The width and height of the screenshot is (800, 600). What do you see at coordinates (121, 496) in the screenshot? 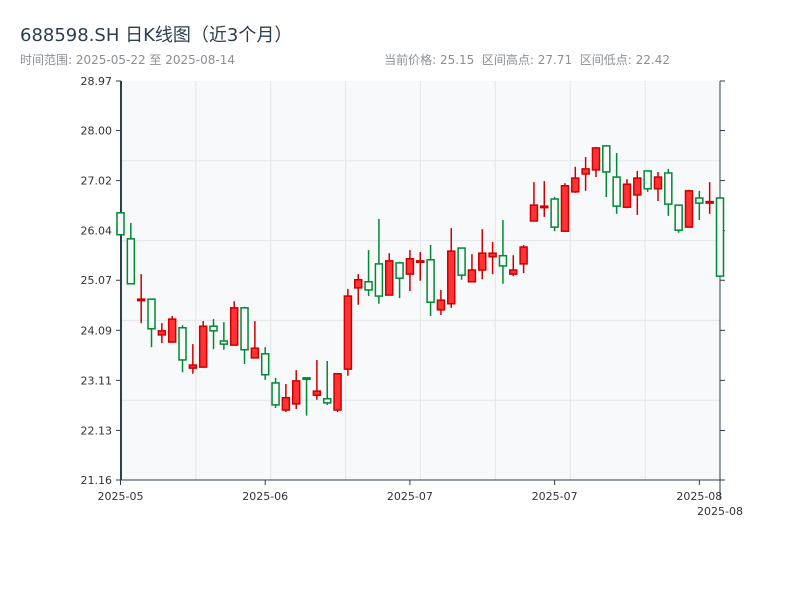
I see `x-tick-label: 2025-05` at bounding box center [121, 496].